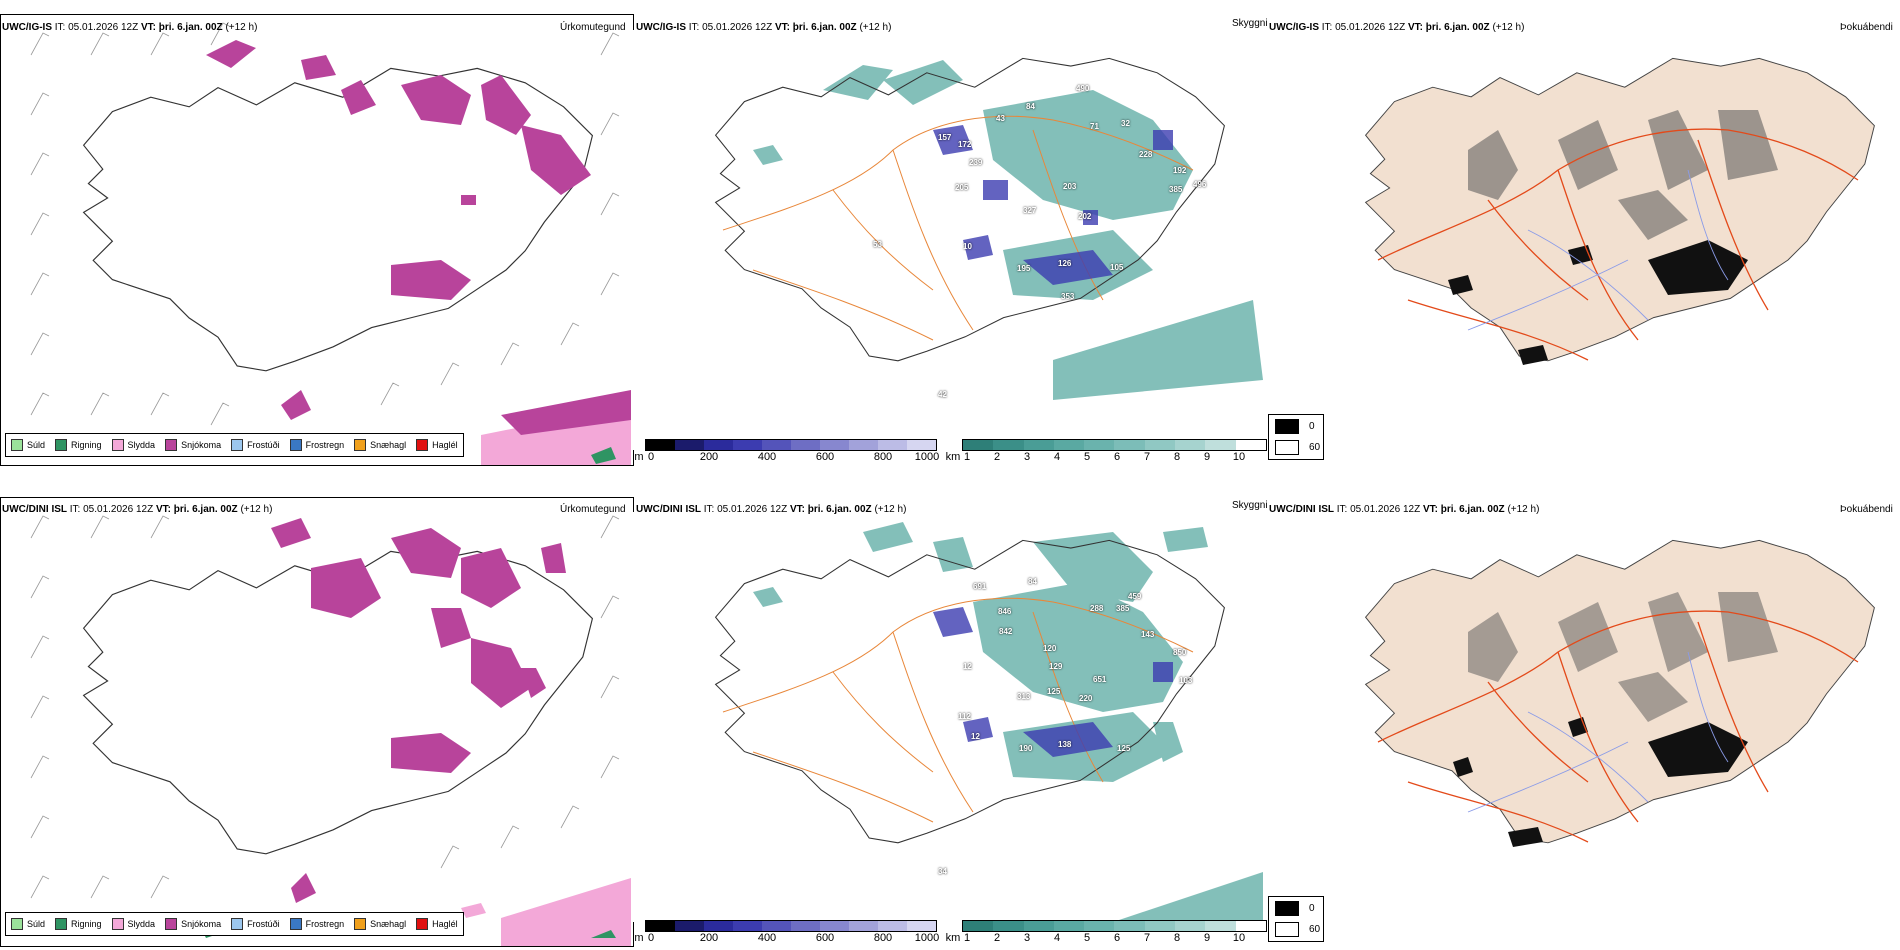 The width and height of the screenshot is (1900, 950). Describe the element at coordinates (1125, 123) in the screenshot. I see `cloud-base-label: 32` at that location.